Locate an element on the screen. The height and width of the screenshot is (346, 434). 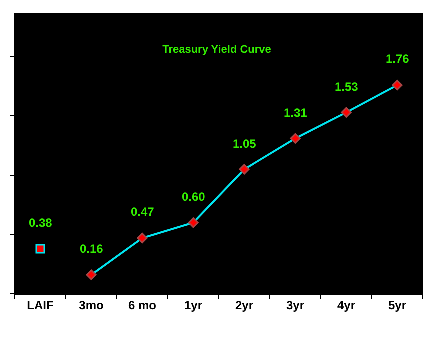
x-tick-label: 6 mo is located at coordinates (142, 305).